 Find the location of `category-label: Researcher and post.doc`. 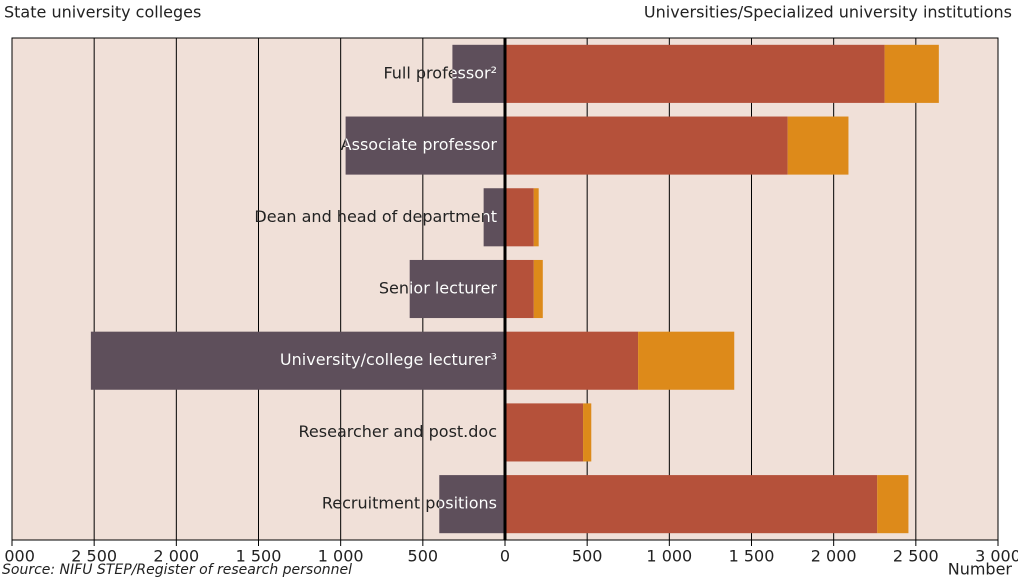

category-label: Researcher and post.doc is located at coordinates (398, 431).